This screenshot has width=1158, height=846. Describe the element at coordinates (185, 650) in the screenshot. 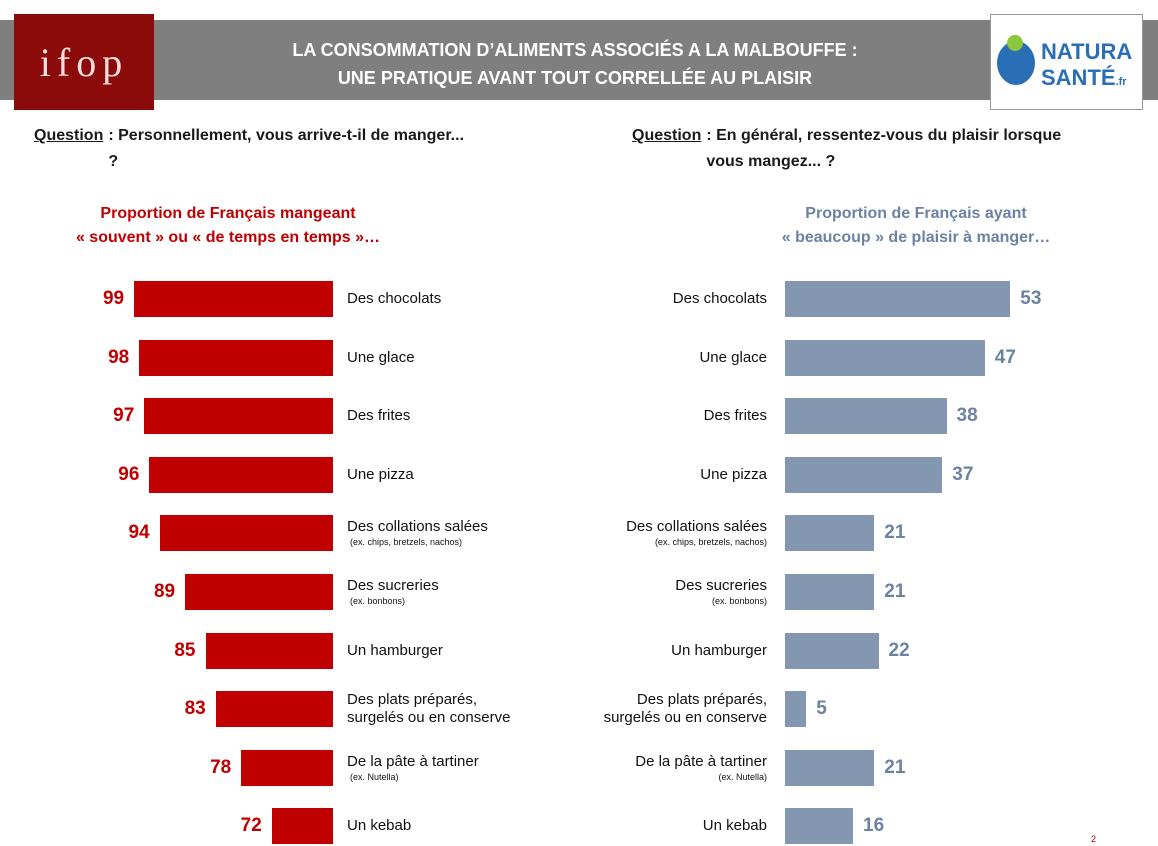

I see `value-label: 85` at that location.